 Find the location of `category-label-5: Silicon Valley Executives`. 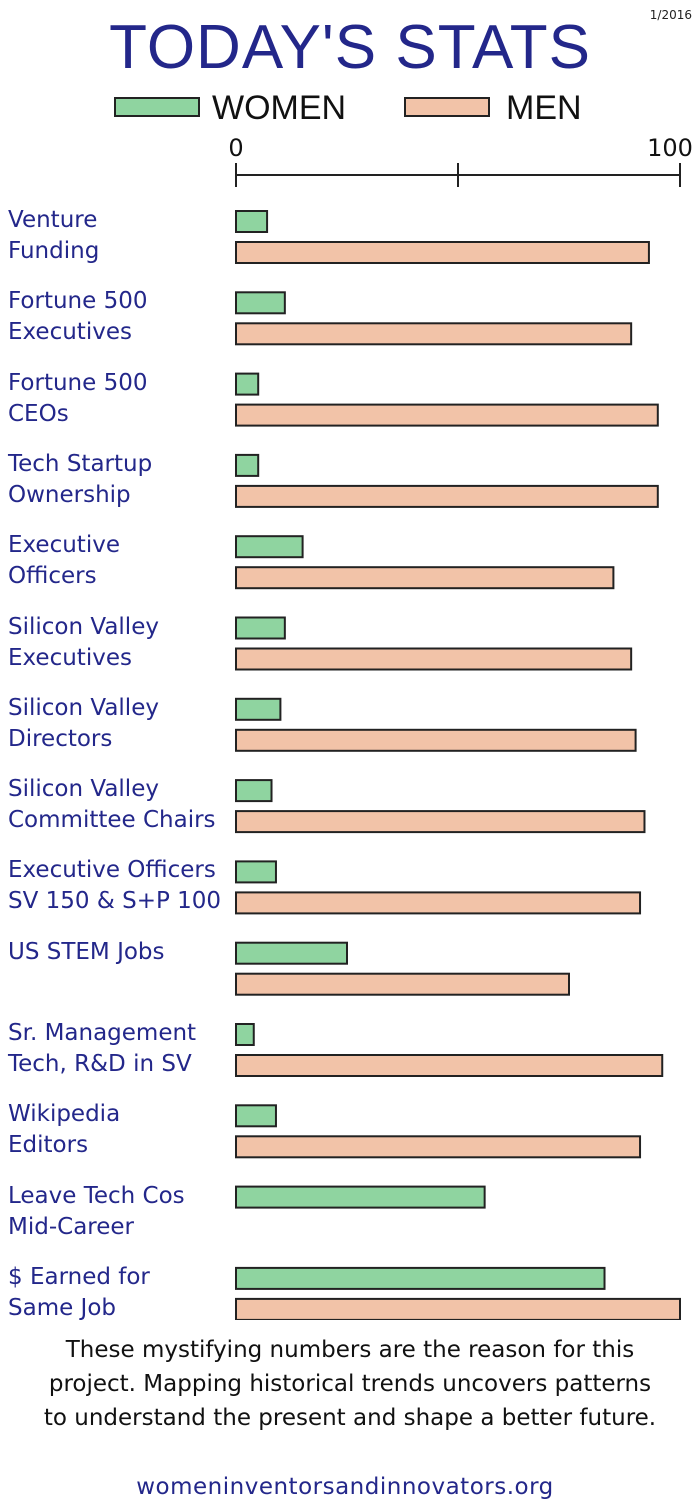

category-label-5: Silicon Valley Executives is located at coordinates (83, 642).